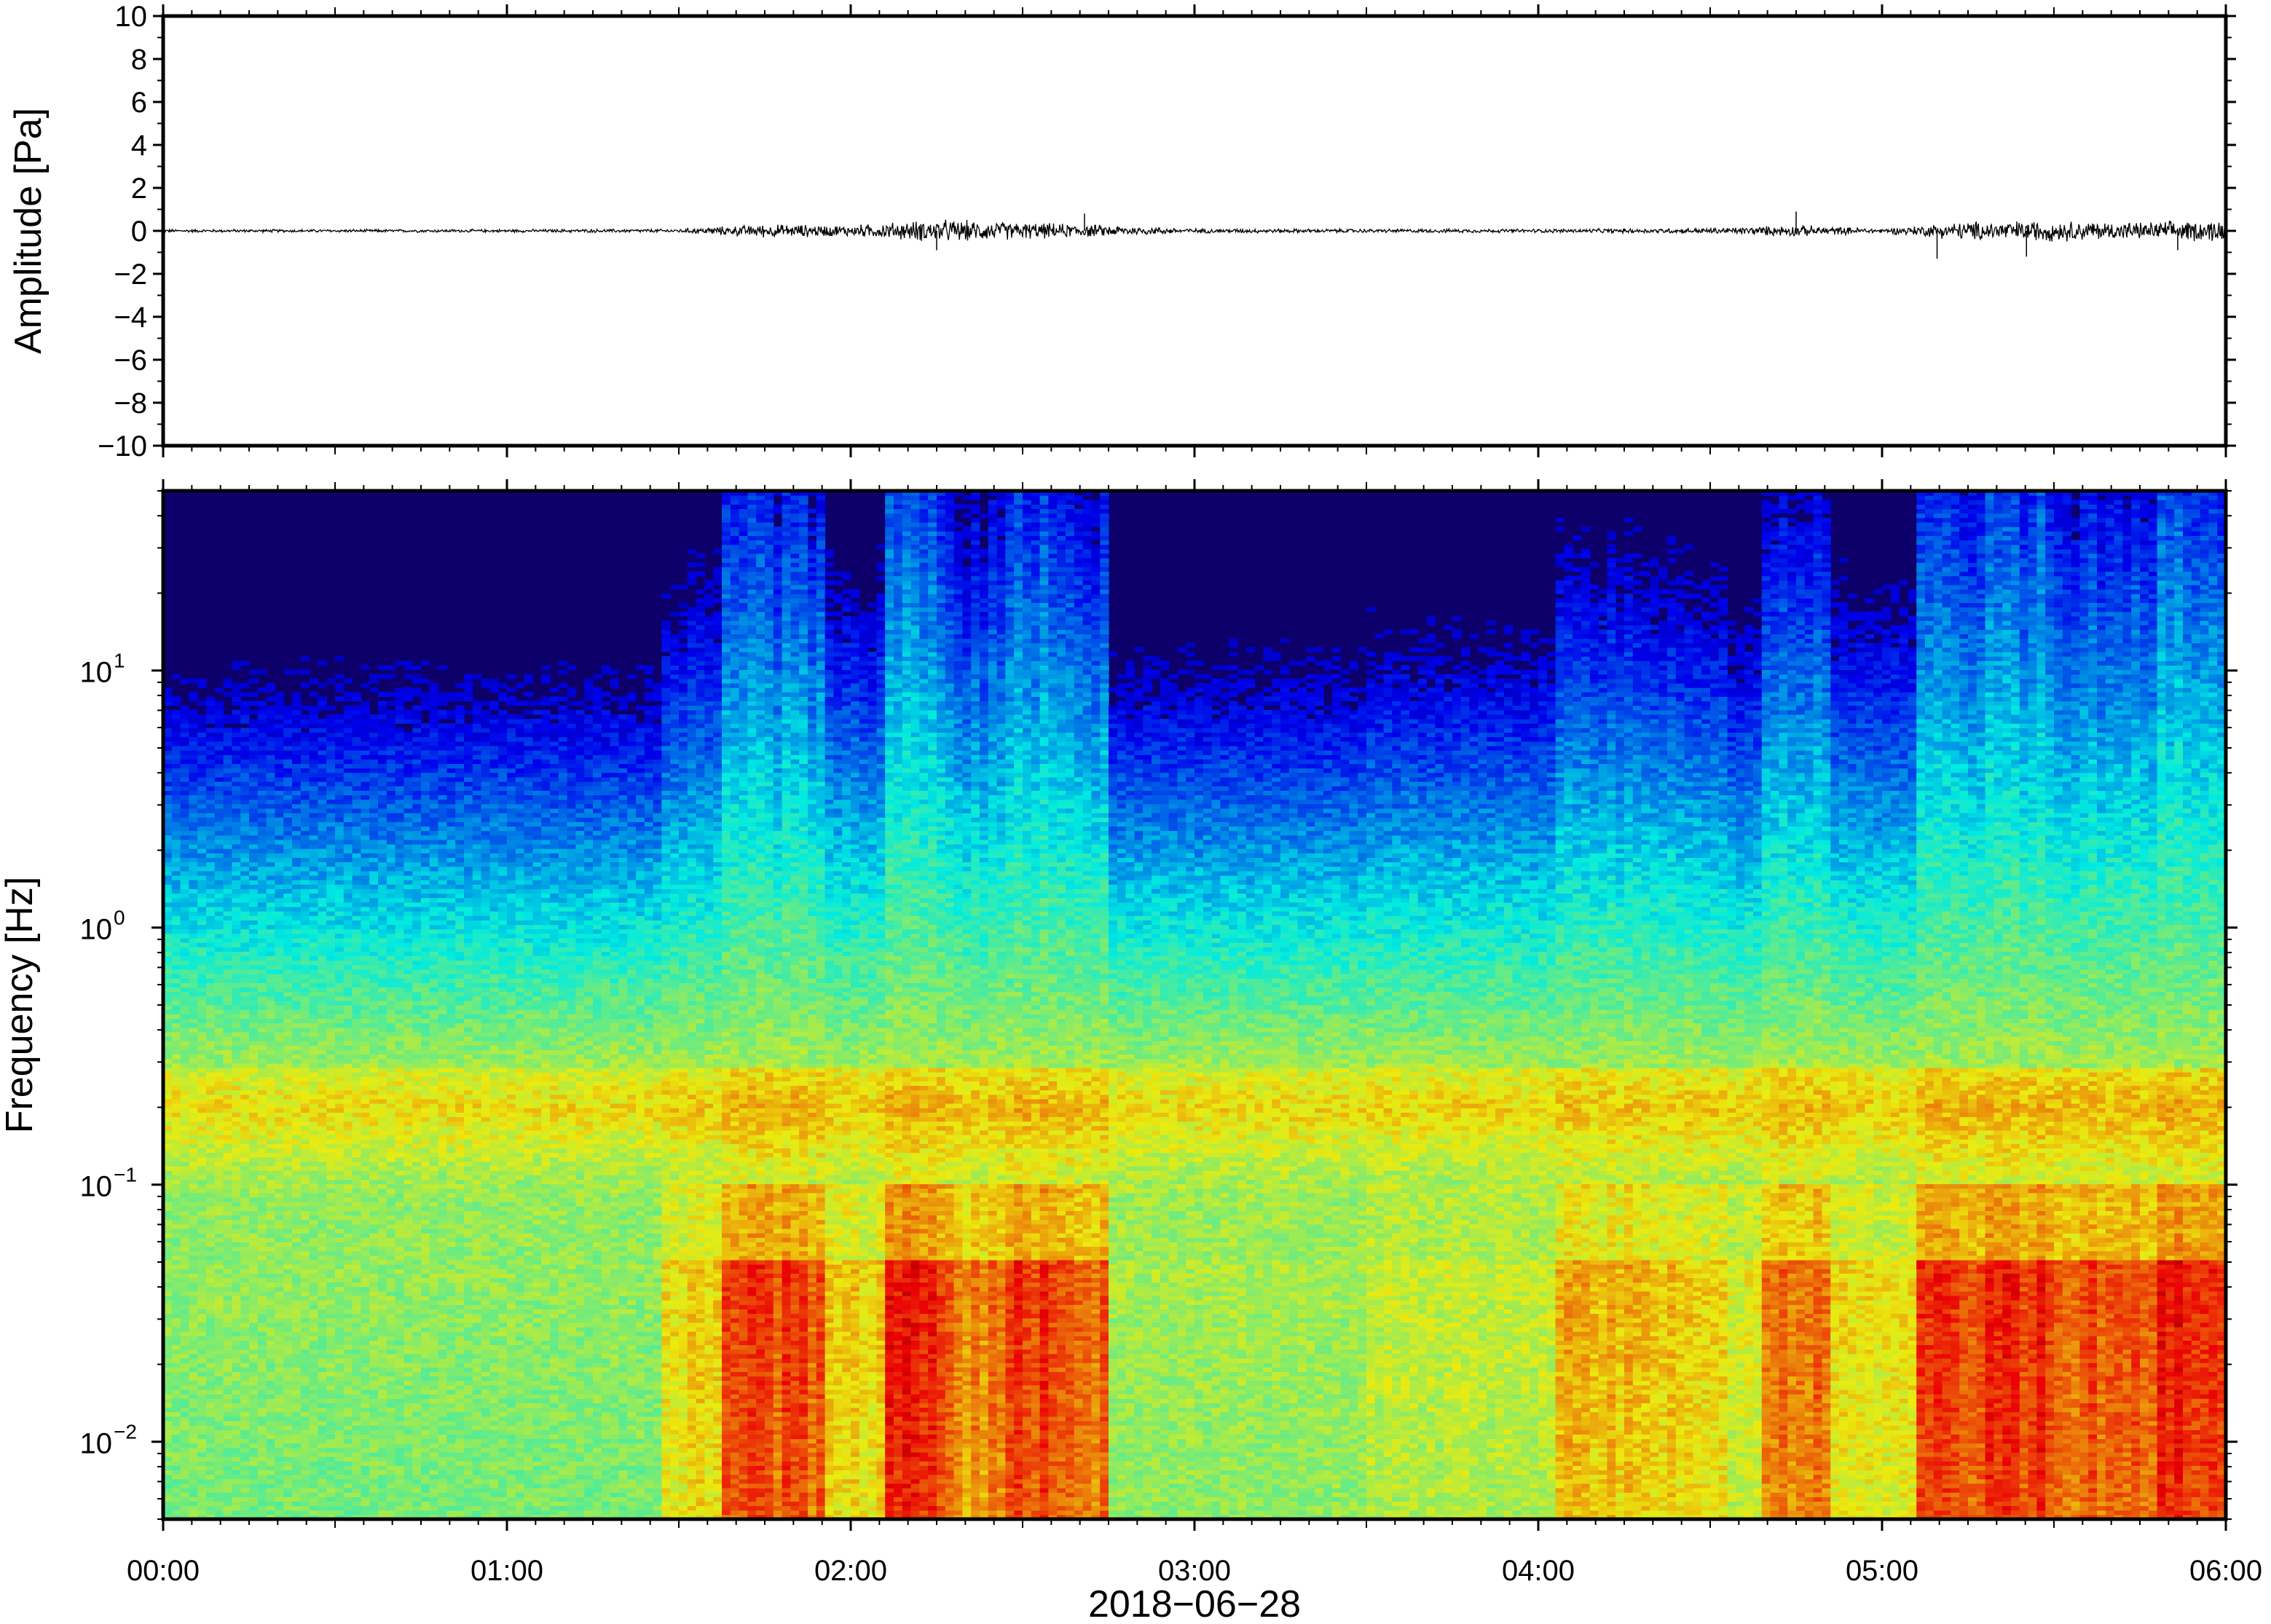 The height and width of the screenshot is (1624, 2271). Describe the element at coordinates (131, 17) in the screenshot. I see `waveform-y-tick-label: 10` at that location.